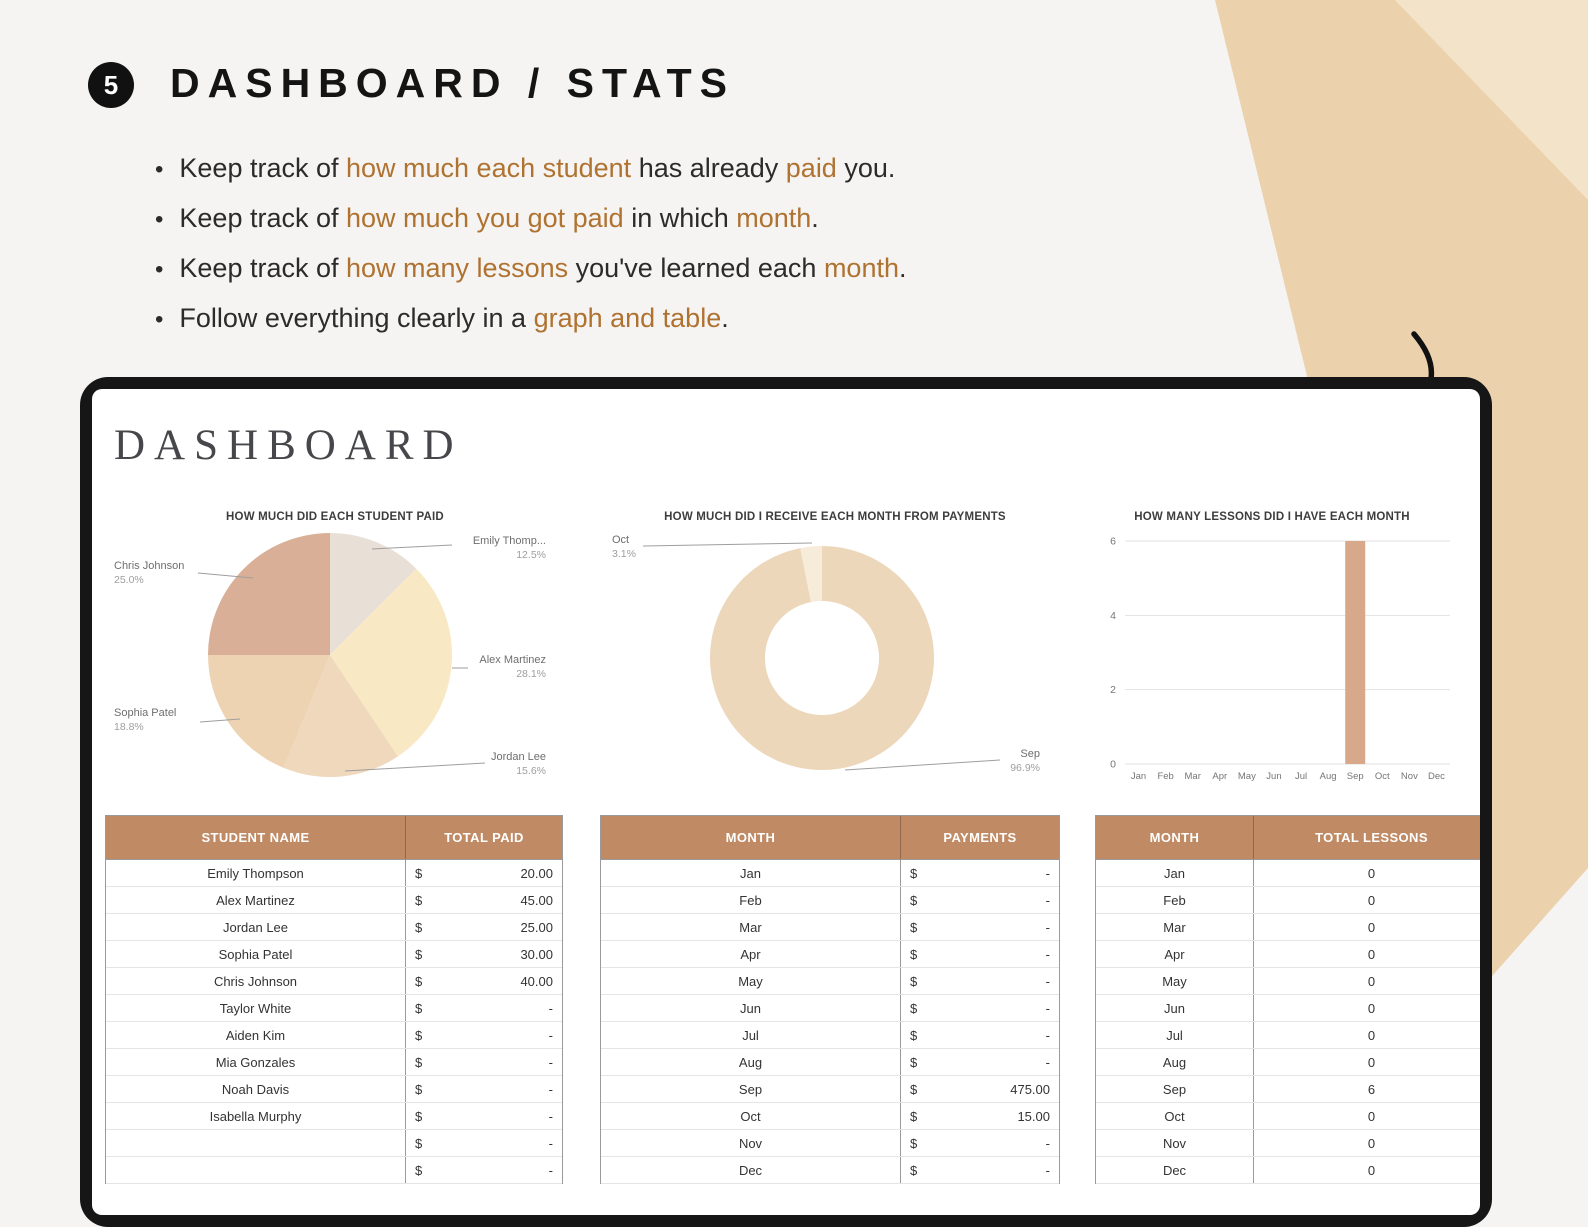  I want to click on student-name-cell: Sophia Patel, so click(255, 954).